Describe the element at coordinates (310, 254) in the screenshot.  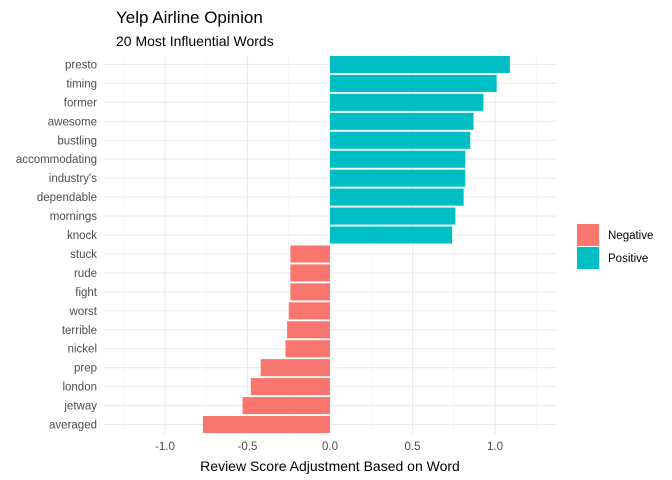
I see `bar-stuck` at that location.